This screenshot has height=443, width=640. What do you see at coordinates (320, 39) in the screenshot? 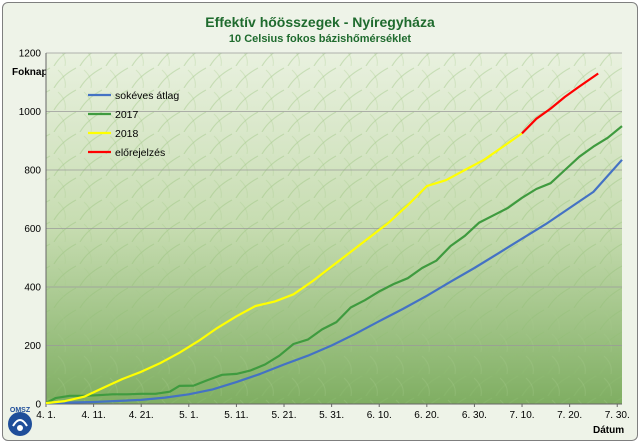
I see `chart-subtitle: 10 Celsius fokos bázishőmérséklet` at bounding box center [320, 39].